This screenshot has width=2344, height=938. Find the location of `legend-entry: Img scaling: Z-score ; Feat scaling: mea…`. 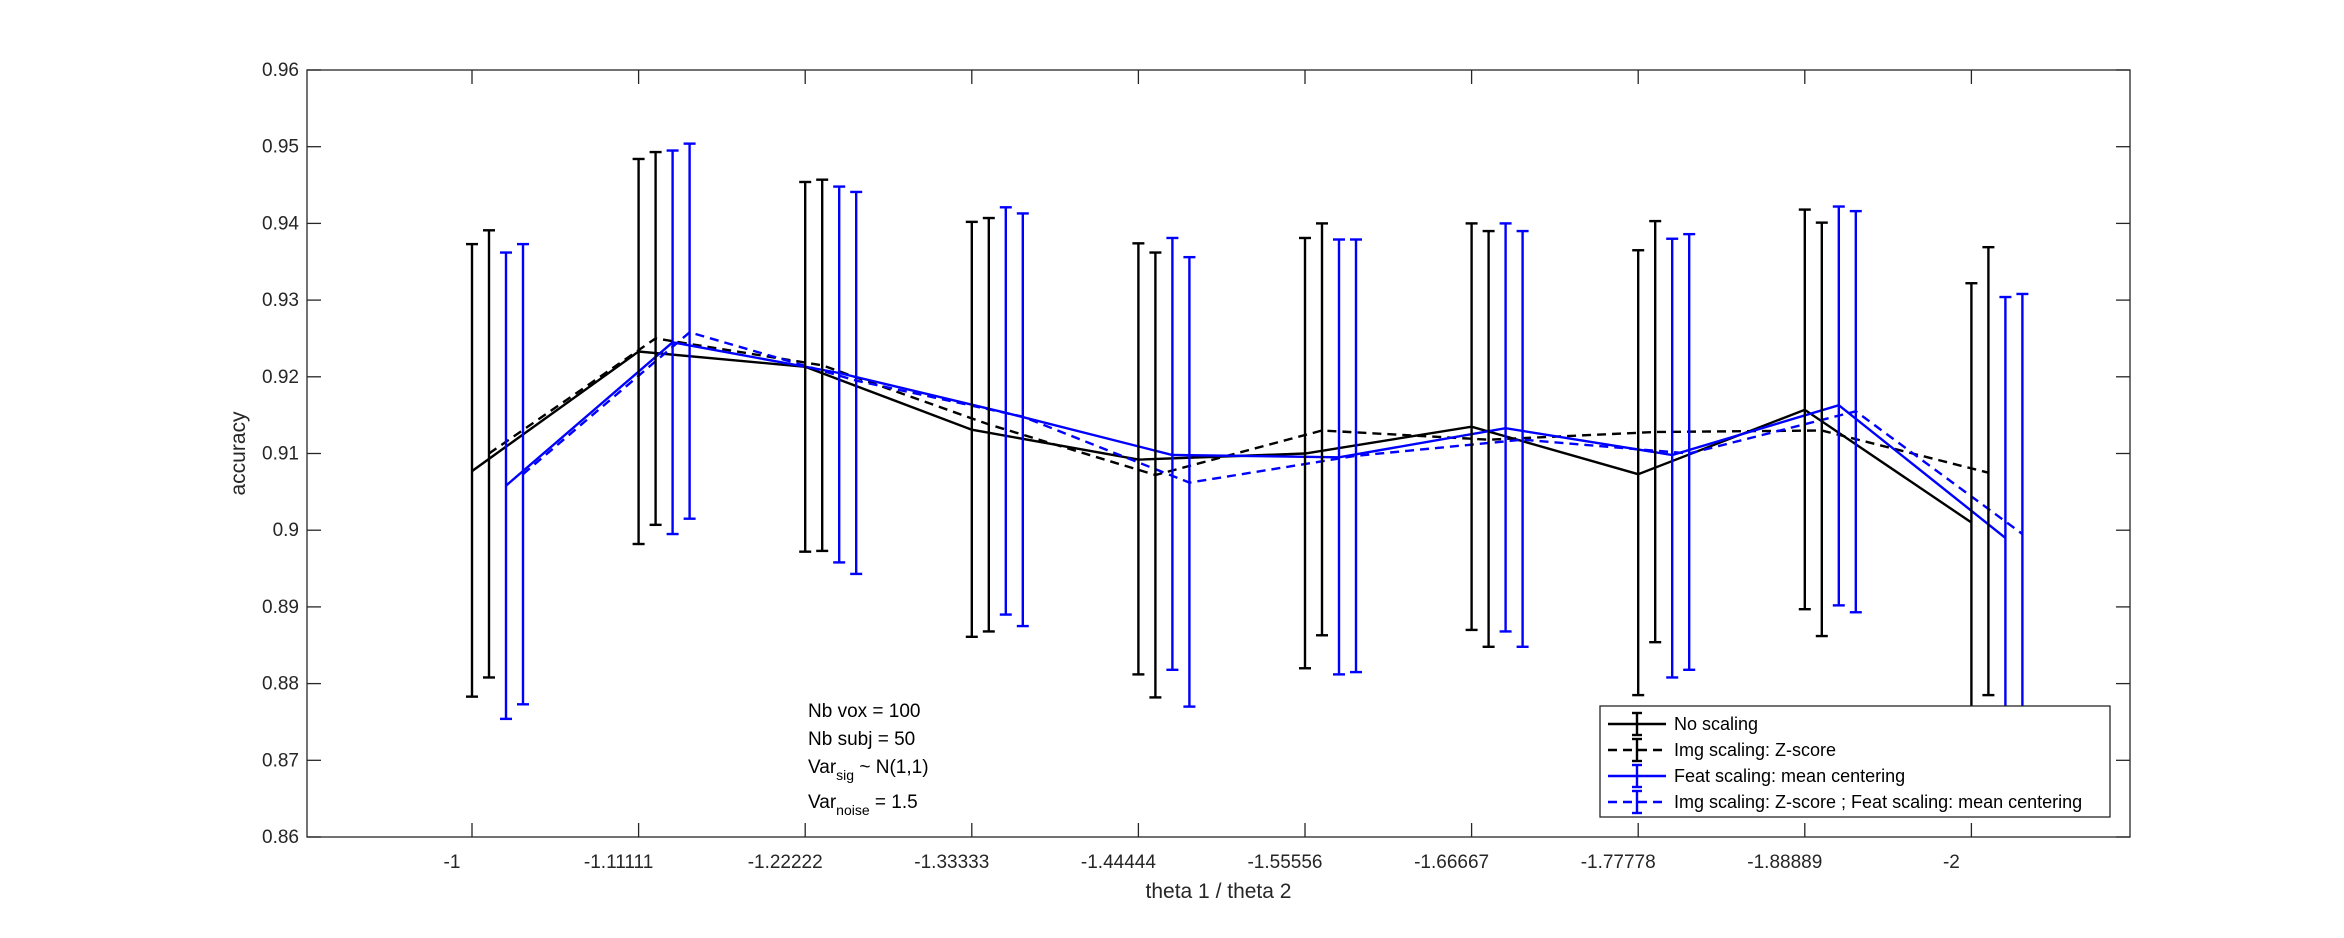

legend-entry: Img scaling: Z-score ; Feat scaling: mea… is located at coordinates (1845, 802).